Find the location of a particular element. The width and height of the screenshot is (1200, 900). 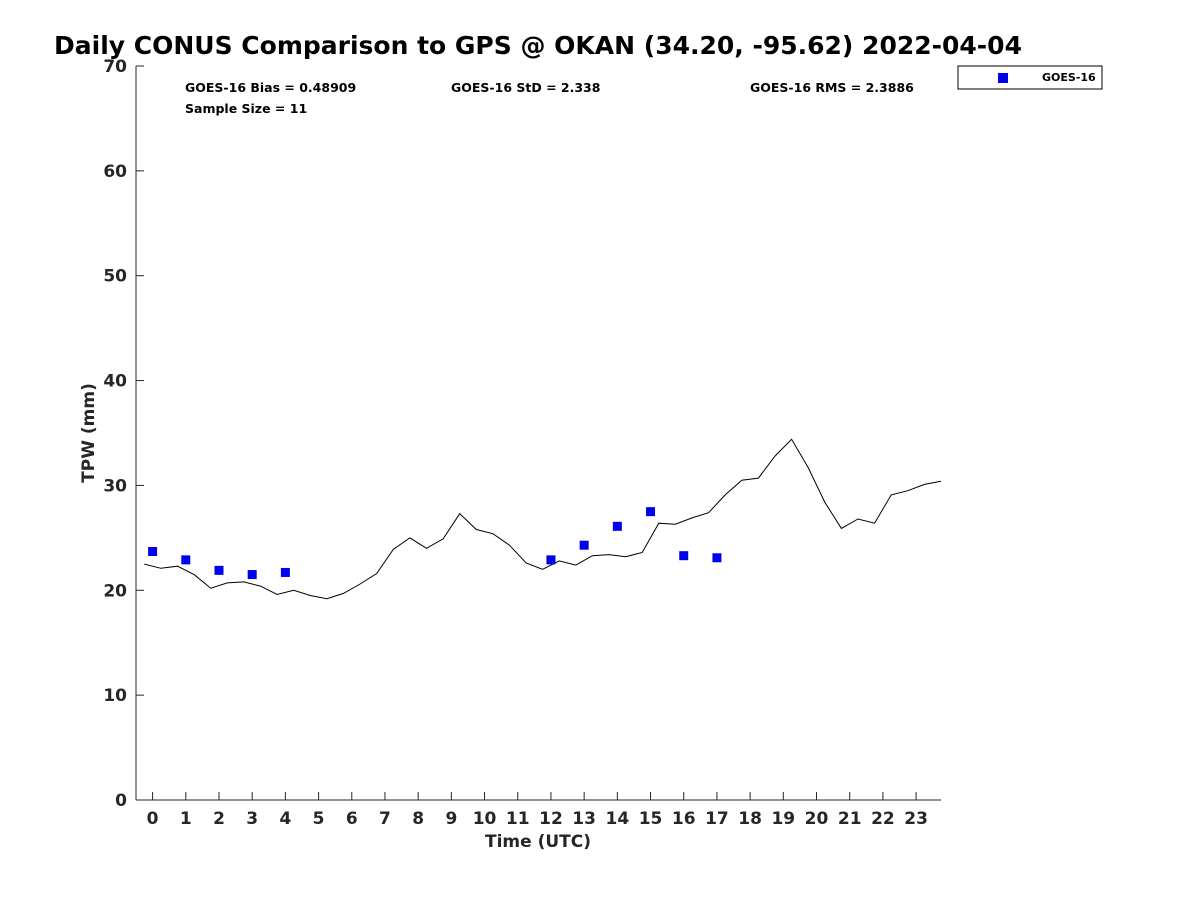

stat-rms: GOES-16 RMS = 2.3886 is located at coordinates (832, 87).